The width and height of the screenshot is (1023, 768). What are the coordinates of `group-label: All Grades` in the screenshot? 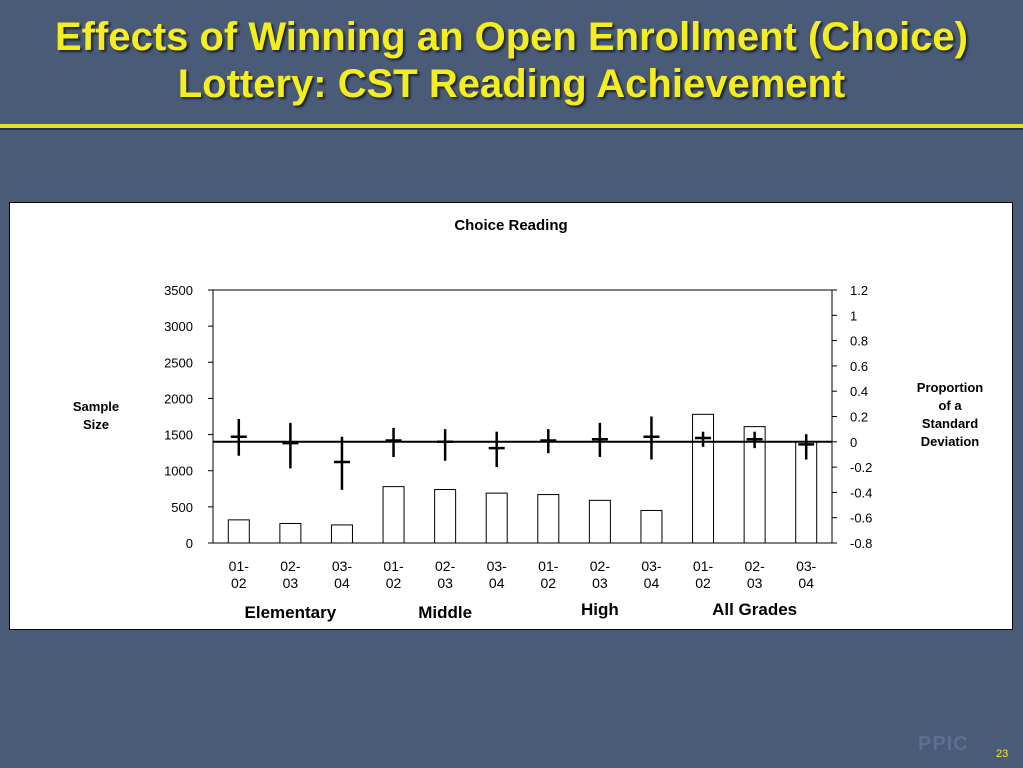 It's located at (754, 609).